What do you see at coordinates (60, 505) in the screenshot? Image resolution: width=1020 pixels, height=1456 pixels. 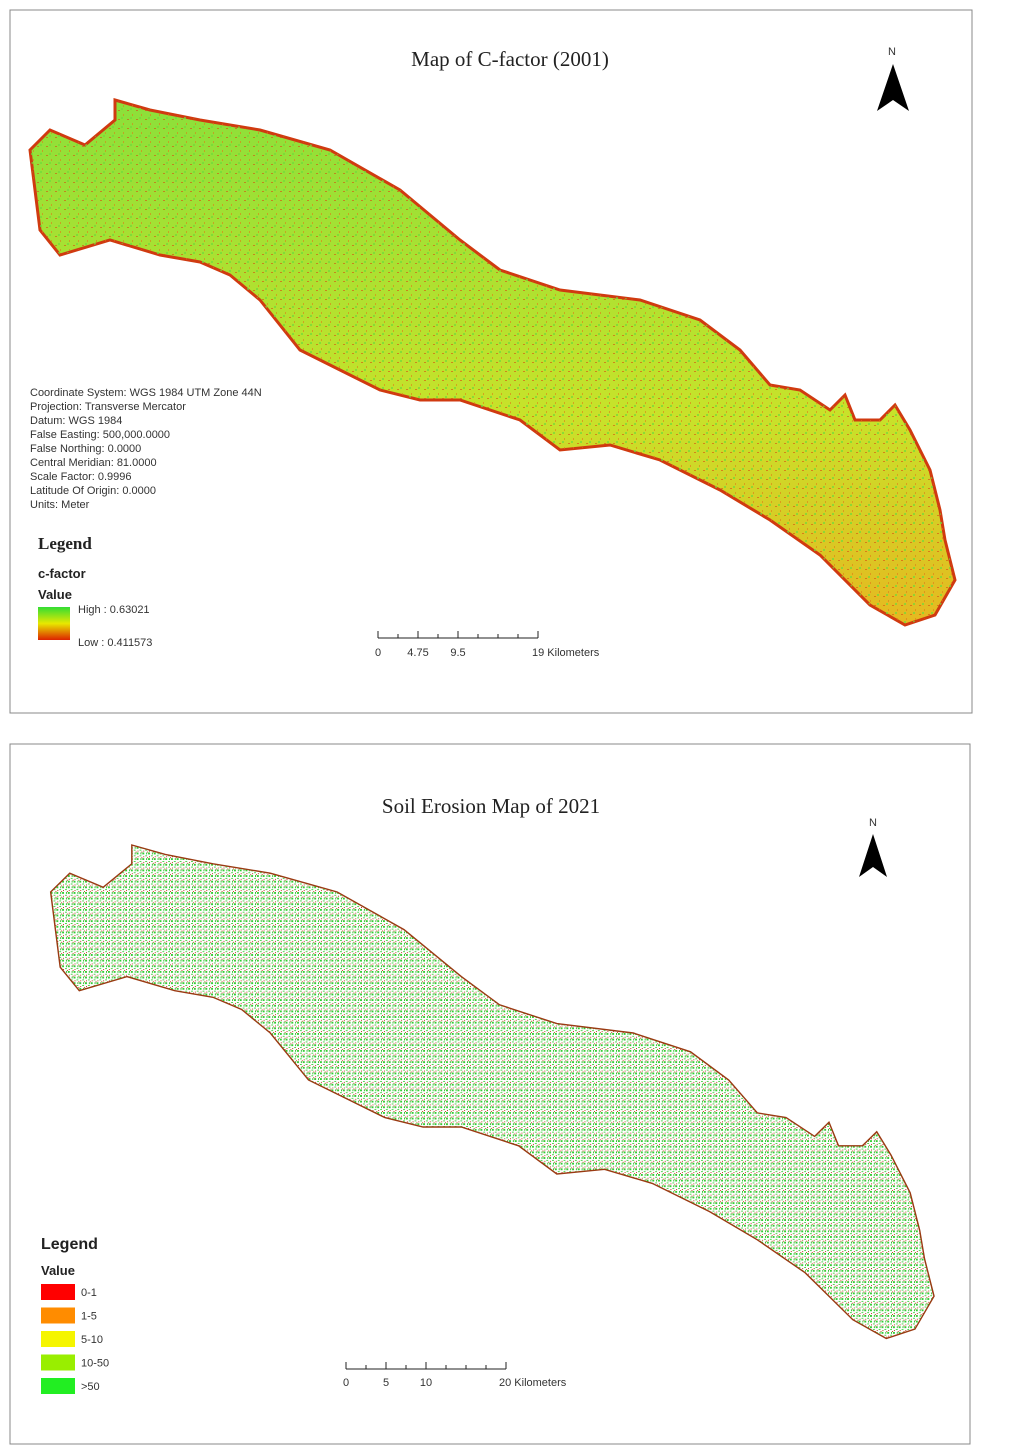 I see `coordinate-line: Units: Meter` at bounding box center [60, 505].